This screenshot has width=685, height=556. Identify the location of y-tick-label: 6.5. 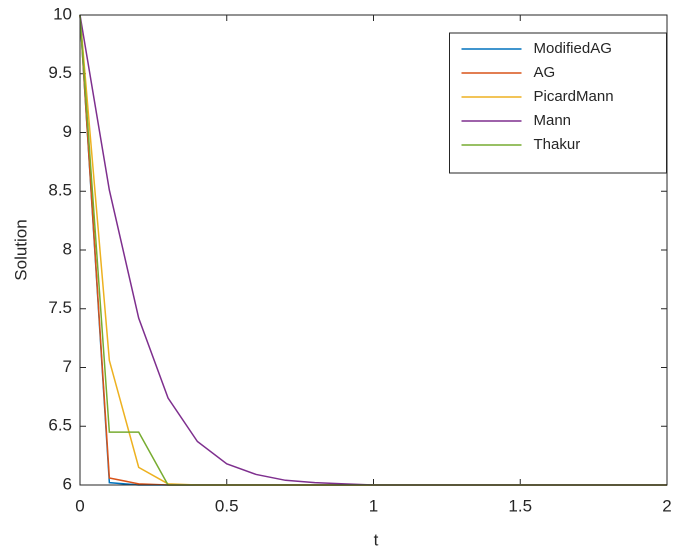
(60, 425).